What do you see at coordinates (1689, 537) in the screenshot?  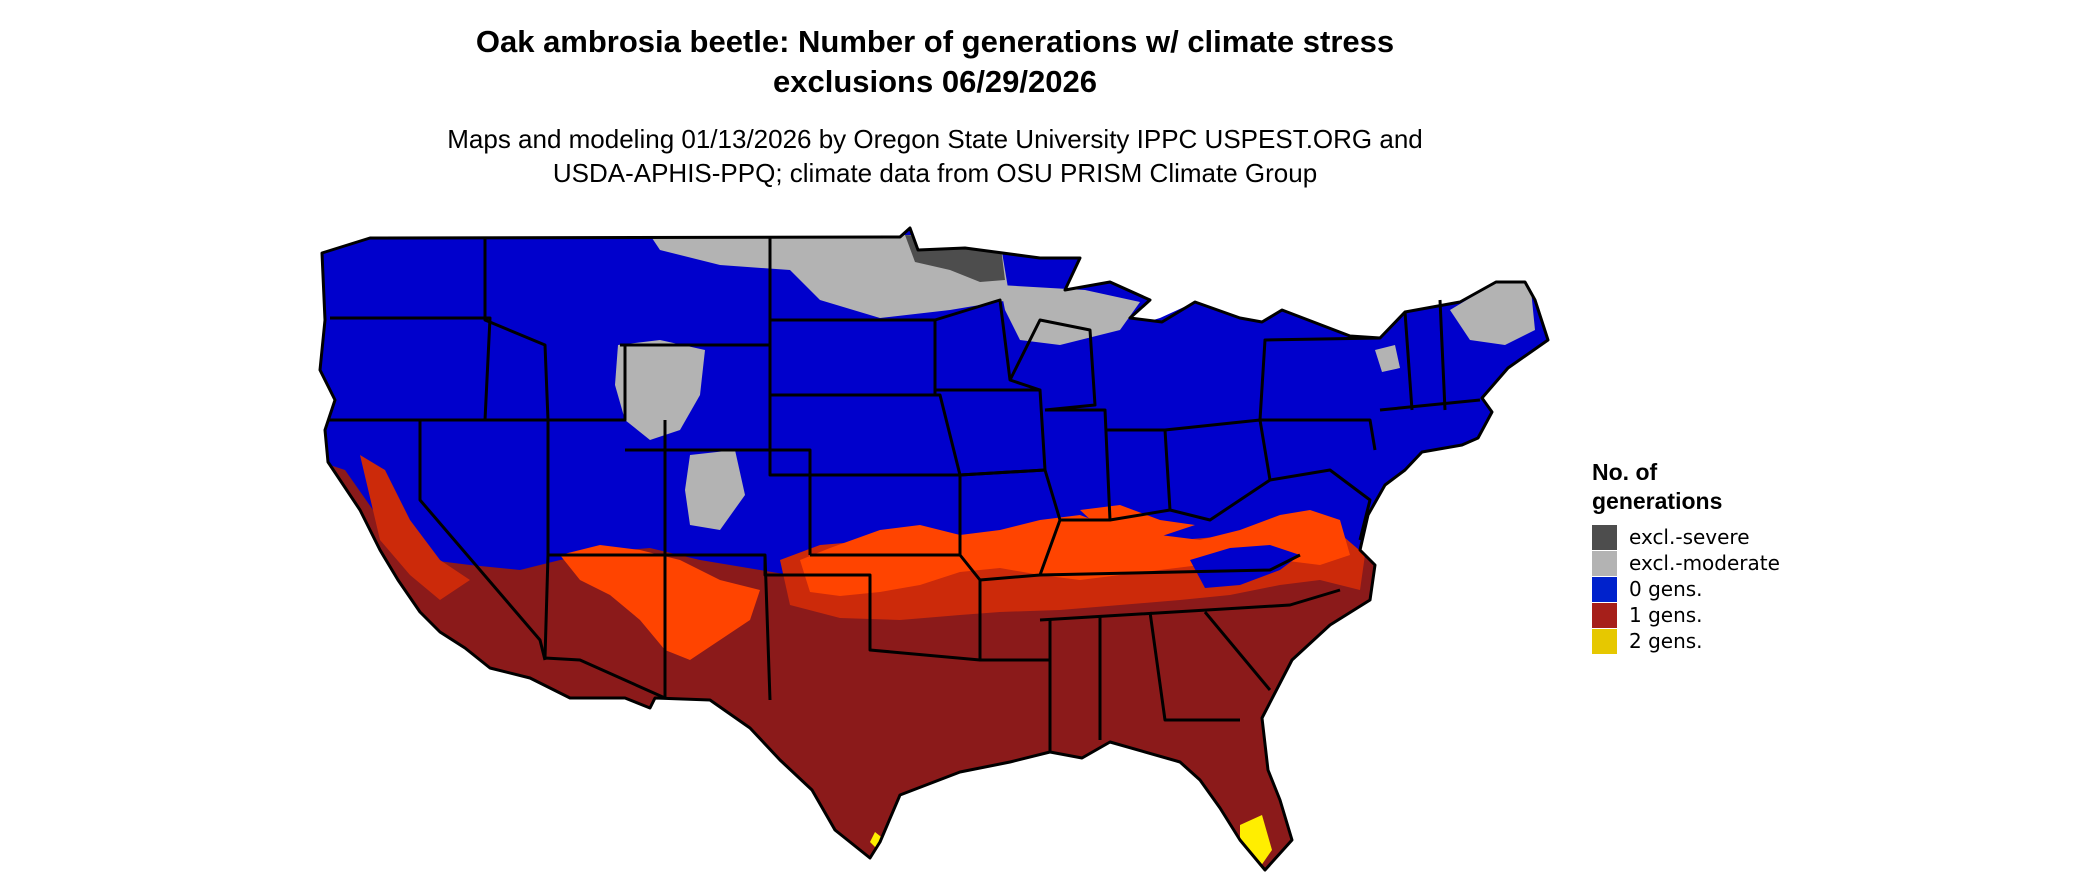 I see `legend-label-excl-severe: excl.-severe` at bounding box center [1689, 537].